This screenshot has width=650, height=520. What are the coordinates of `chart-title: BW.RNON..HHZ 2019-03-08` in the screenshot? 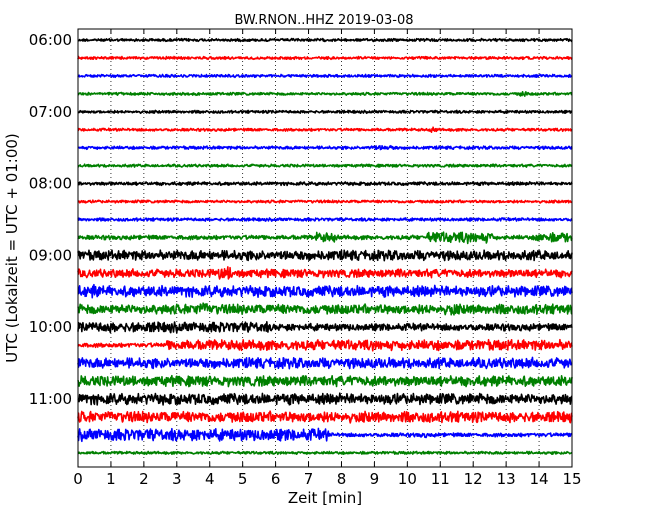 It's located at (323, 20).